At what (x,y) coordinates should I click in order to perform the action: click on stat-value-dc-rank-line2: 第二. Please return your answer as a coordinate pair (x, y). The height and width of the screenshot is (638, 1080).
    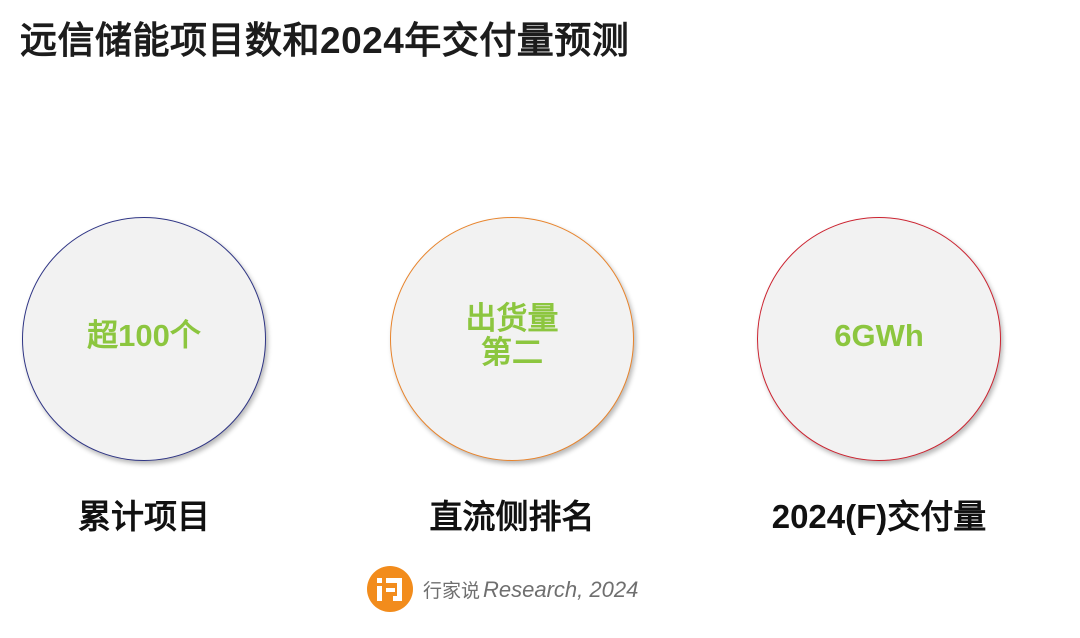
    Looking at the image, I should click on (512, 352).